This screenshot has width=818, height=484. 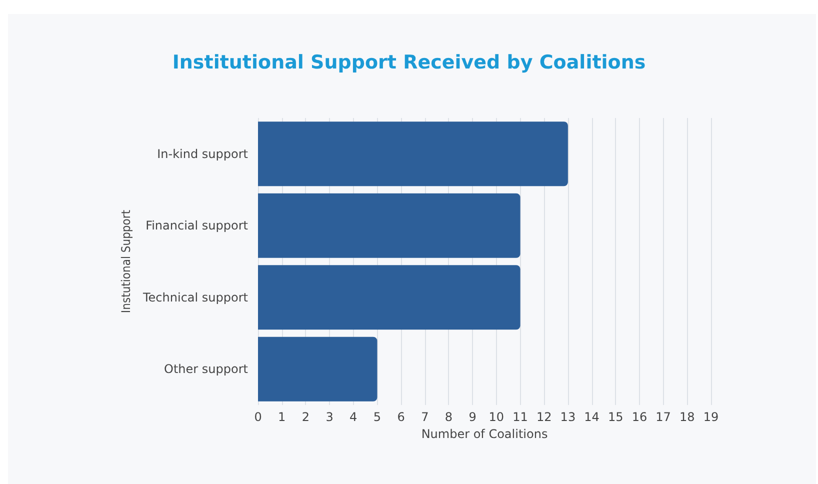 What do you see at coordinates (640, 417) in the screenshot?
I see `x-tick-label: 16` at bounding box center [640, 417].